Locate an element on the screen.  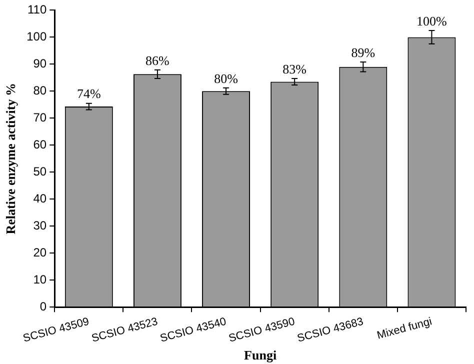
y-tick-label: 80 is located at coordinates (40, 90).